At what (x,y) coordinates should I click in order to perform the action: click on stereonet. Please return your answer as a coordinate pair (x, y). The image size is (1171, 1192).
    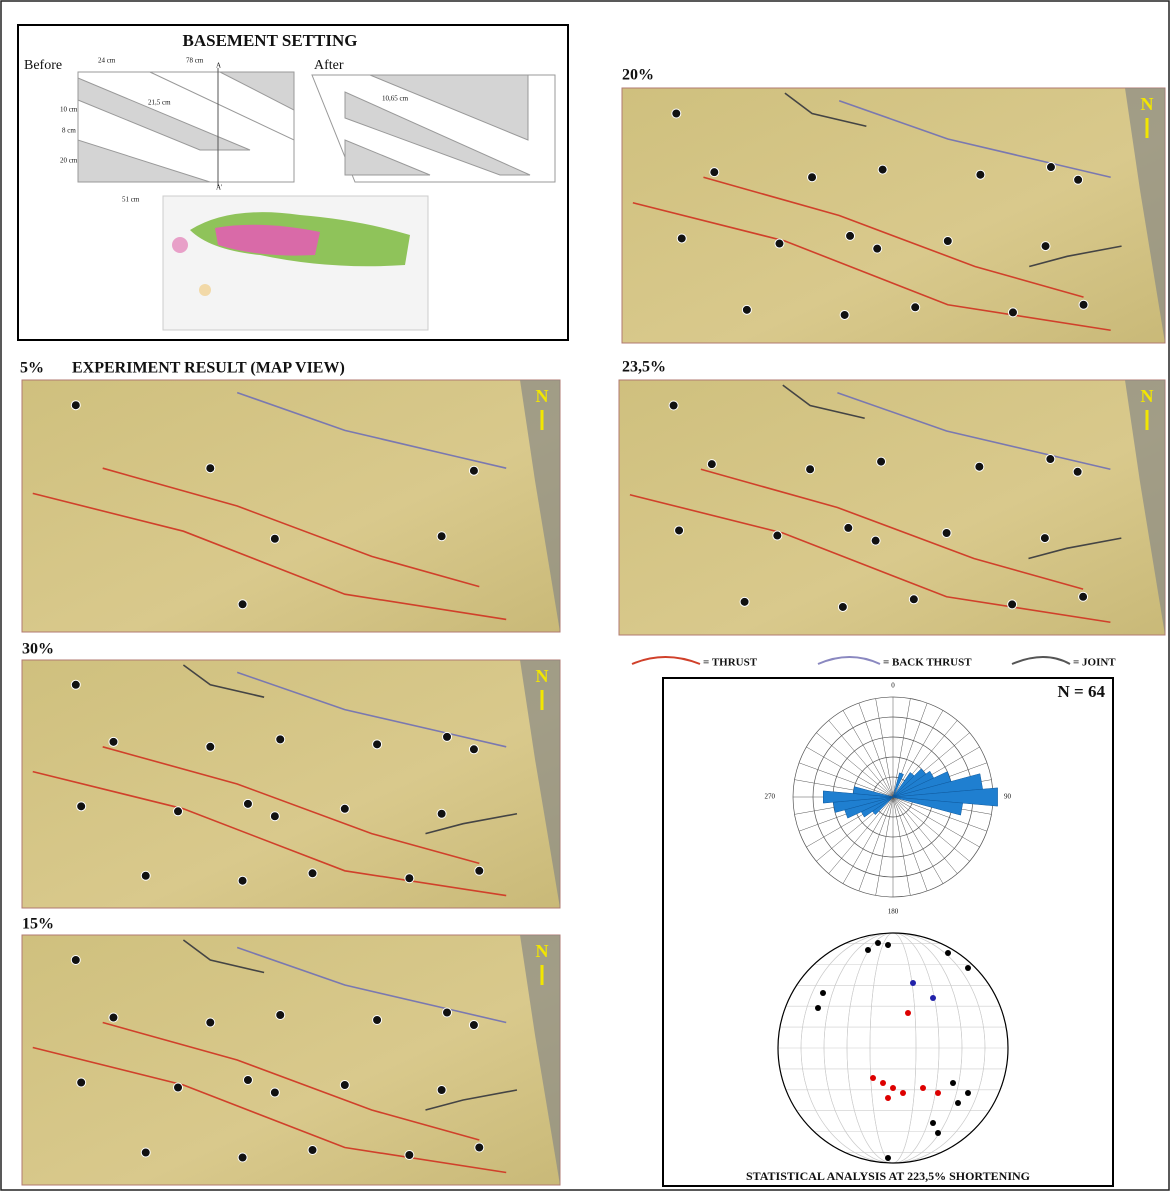
    Looking at the image, I should click on (893, 1048).